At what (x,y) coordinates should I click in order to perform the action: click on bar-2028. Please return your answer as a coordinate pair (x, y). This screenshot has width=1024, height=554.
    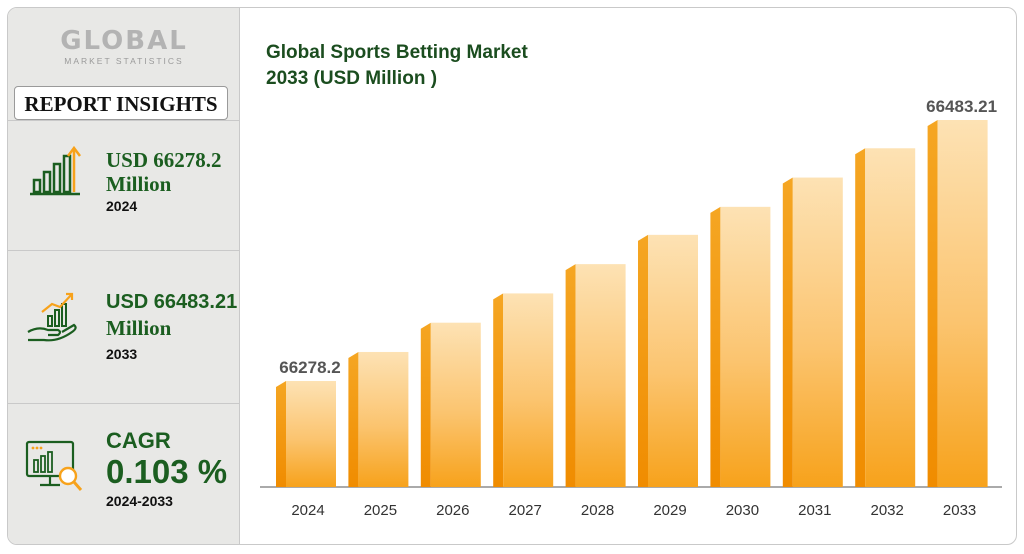
    Looking at the image, I should click on (595, 375).